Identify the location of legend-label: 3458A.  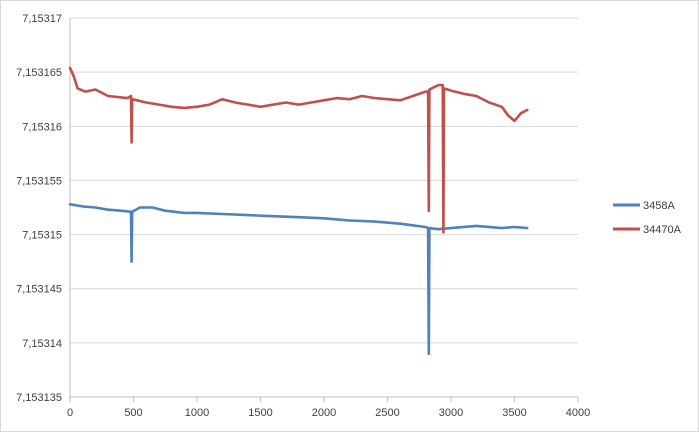
(659, 206).